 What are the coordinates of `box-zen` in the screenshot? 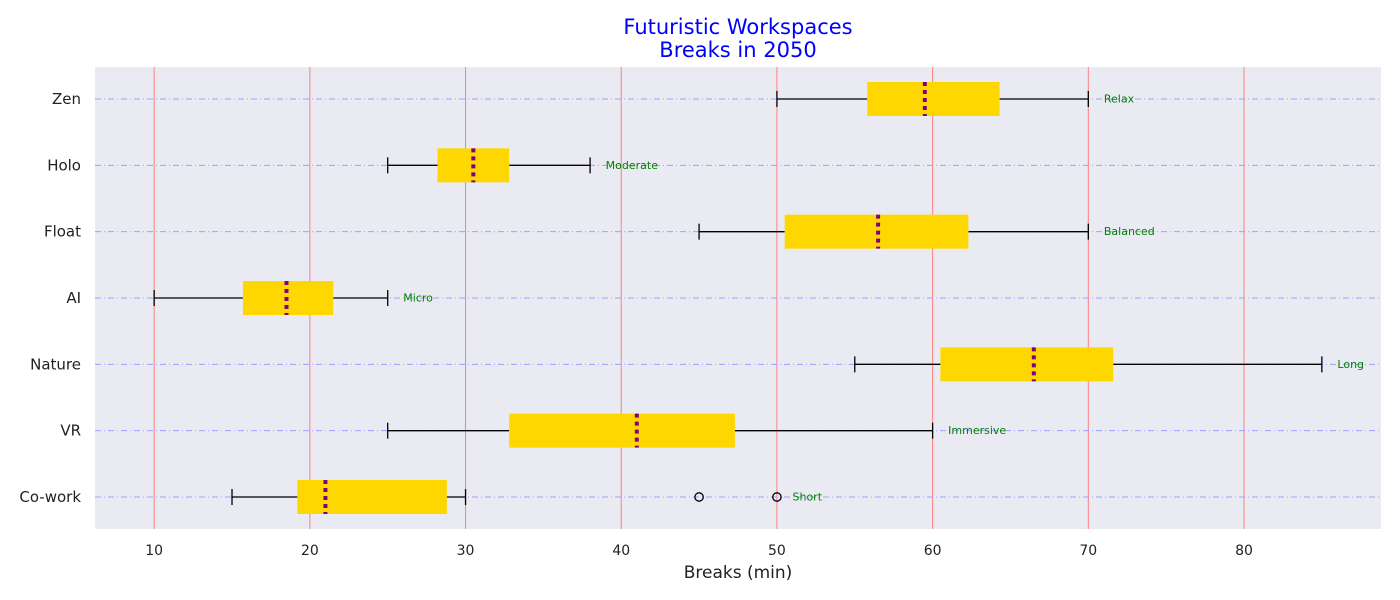 It's located at (932, 99).